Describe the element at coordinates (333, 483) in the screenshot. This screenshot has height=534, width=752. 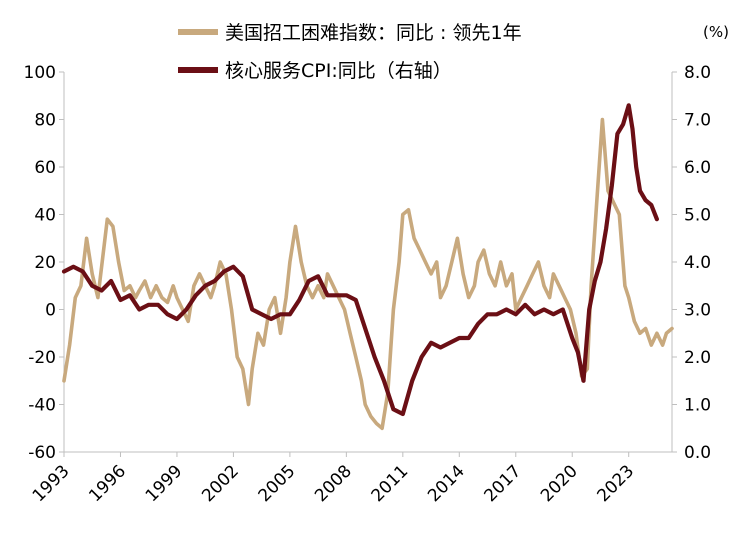
I see `x-tick-label: 2008` at that location.